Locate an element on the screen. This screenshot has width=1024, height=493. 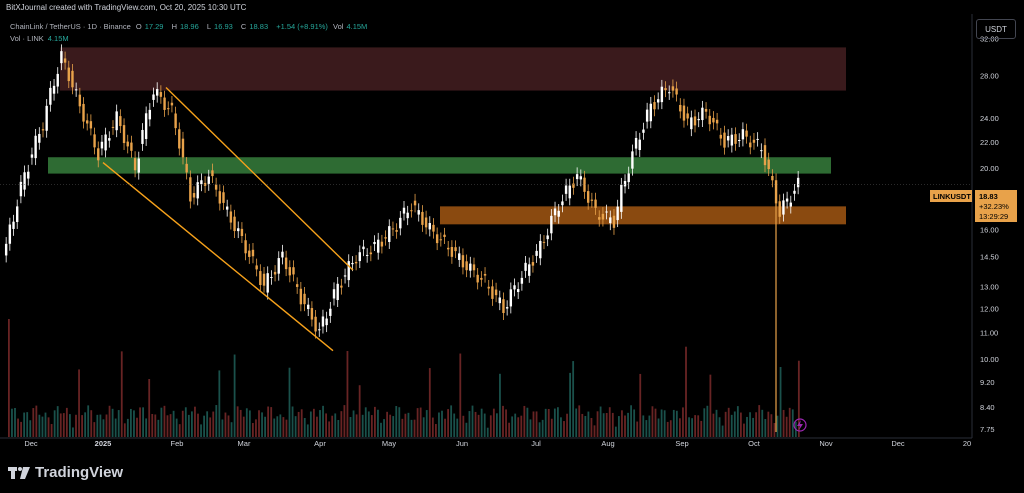
lightning-icon is located at coordinates (800, 425).